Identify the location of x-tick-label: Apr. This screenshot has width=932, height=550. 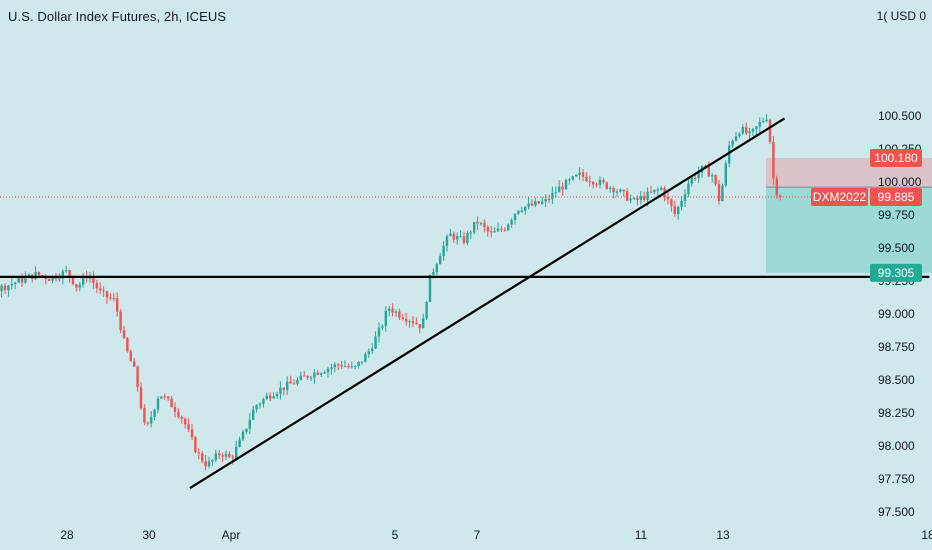
(231, 535).